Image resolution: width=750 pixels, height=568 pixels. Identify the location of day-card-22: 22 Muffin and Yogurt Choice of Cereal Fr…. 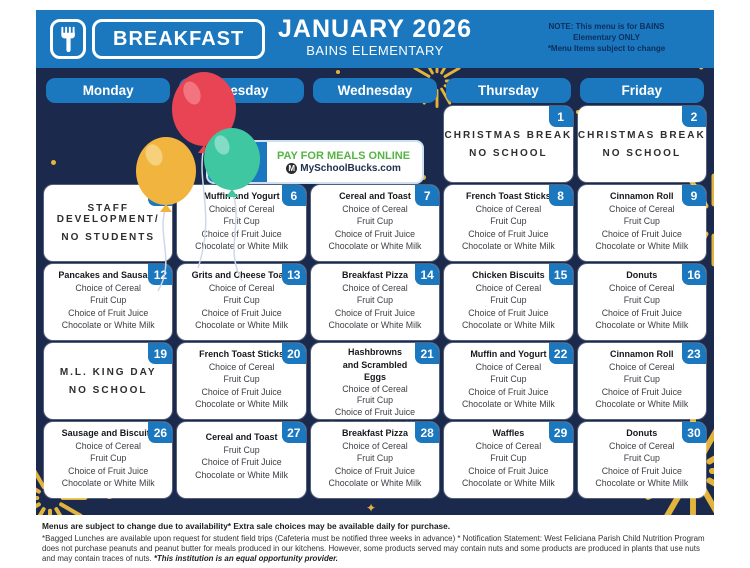
(508, 381).